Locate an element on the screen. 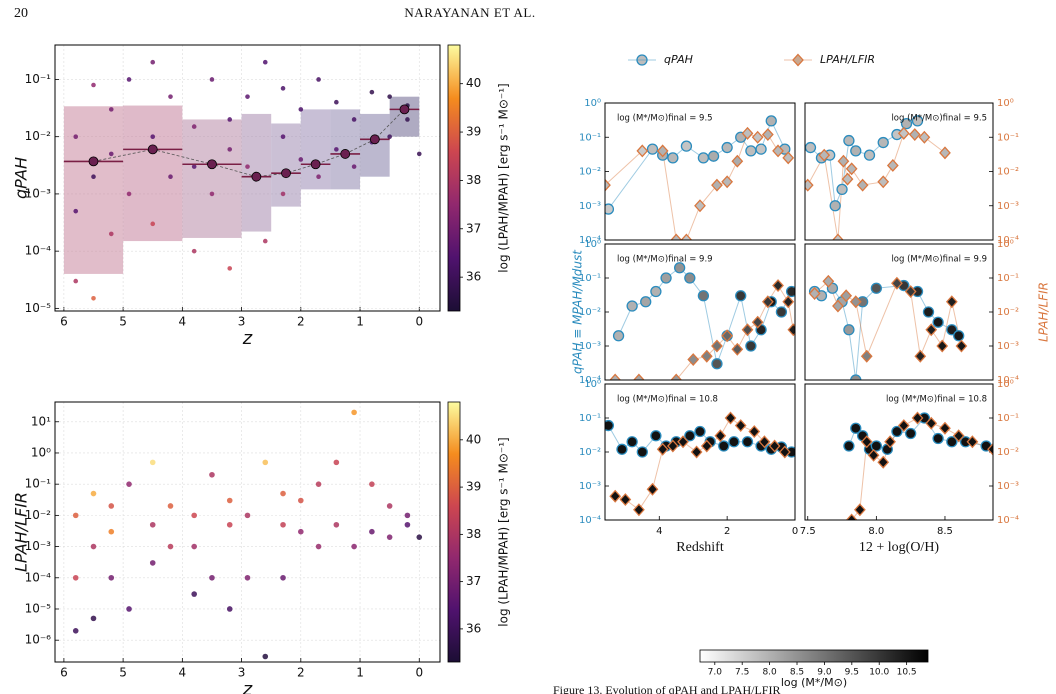  x-tick-label: 0 is located at coordinates (419, 673).